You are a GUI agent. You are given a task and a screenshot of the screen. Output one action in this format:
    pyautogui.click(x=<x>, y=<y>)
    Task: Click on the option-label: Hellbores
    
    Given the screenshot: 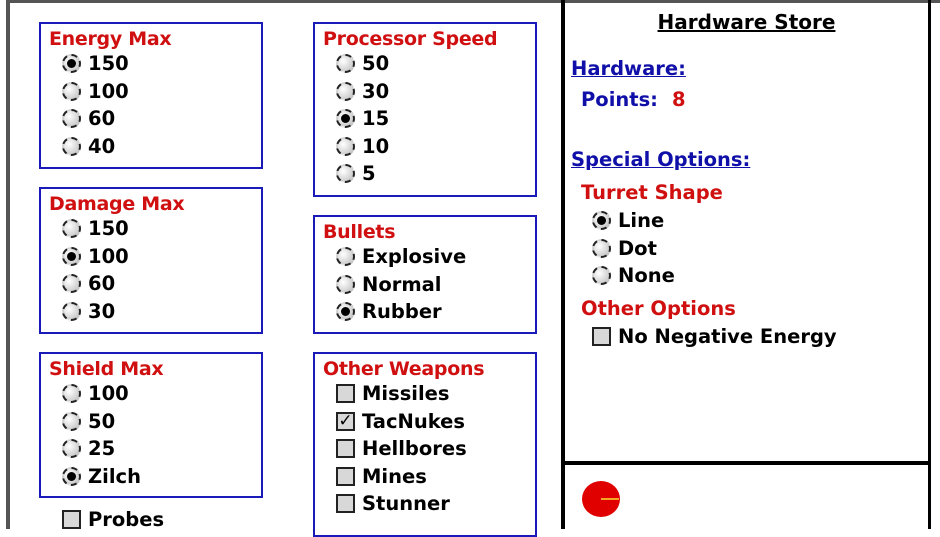 What is the action you would take?
    pyautogui.click(x=414, y=449)
    